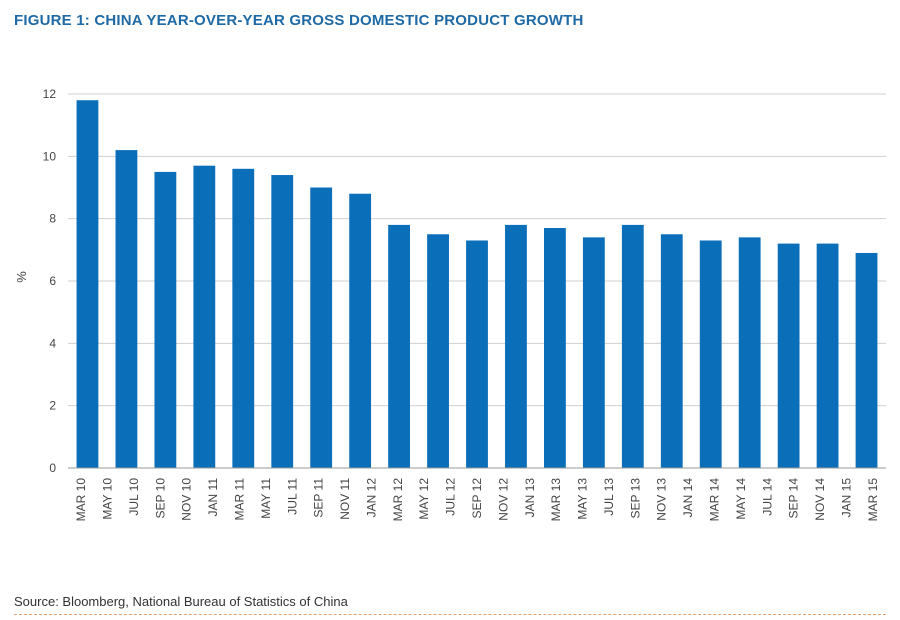 The width and height of the screenshot is (900, 620). I want to click on y-tick-label: 0, so click(52, 468).